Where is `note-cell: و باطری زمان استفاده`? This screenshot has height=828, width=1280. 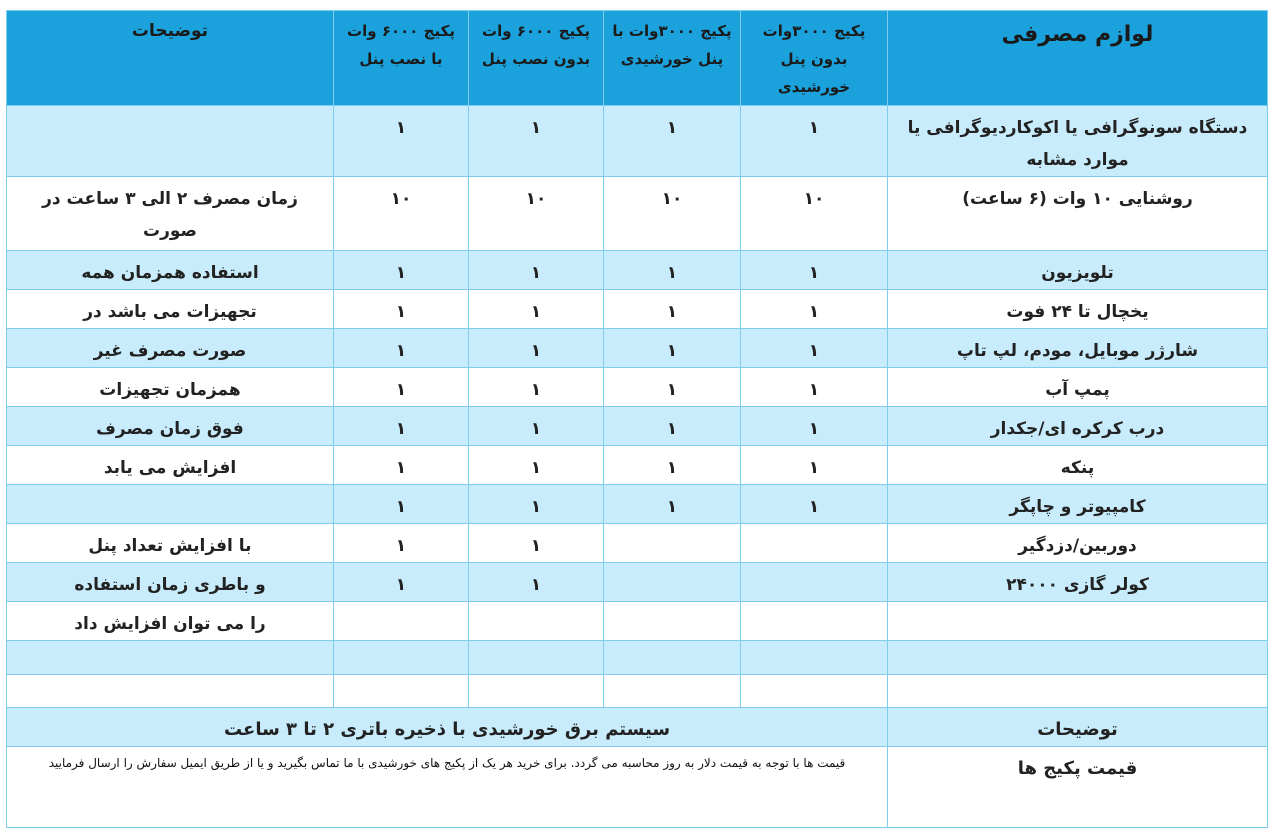 note-cell: و باطری زمان استفاده is located at coordinates (170, 582).